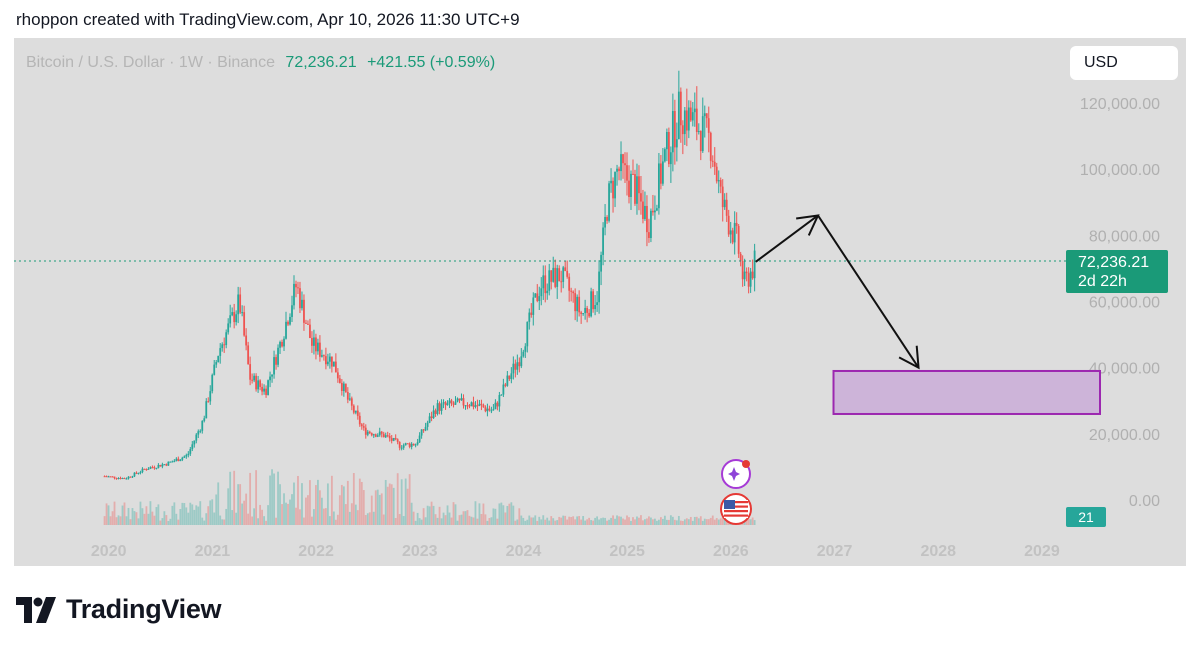 This screenshot has width=1200, height=652. What do you see at coordinates (36, 609) in the screenshot?
I see `tradingview-logo-icon` at bounding box center [36, 609].